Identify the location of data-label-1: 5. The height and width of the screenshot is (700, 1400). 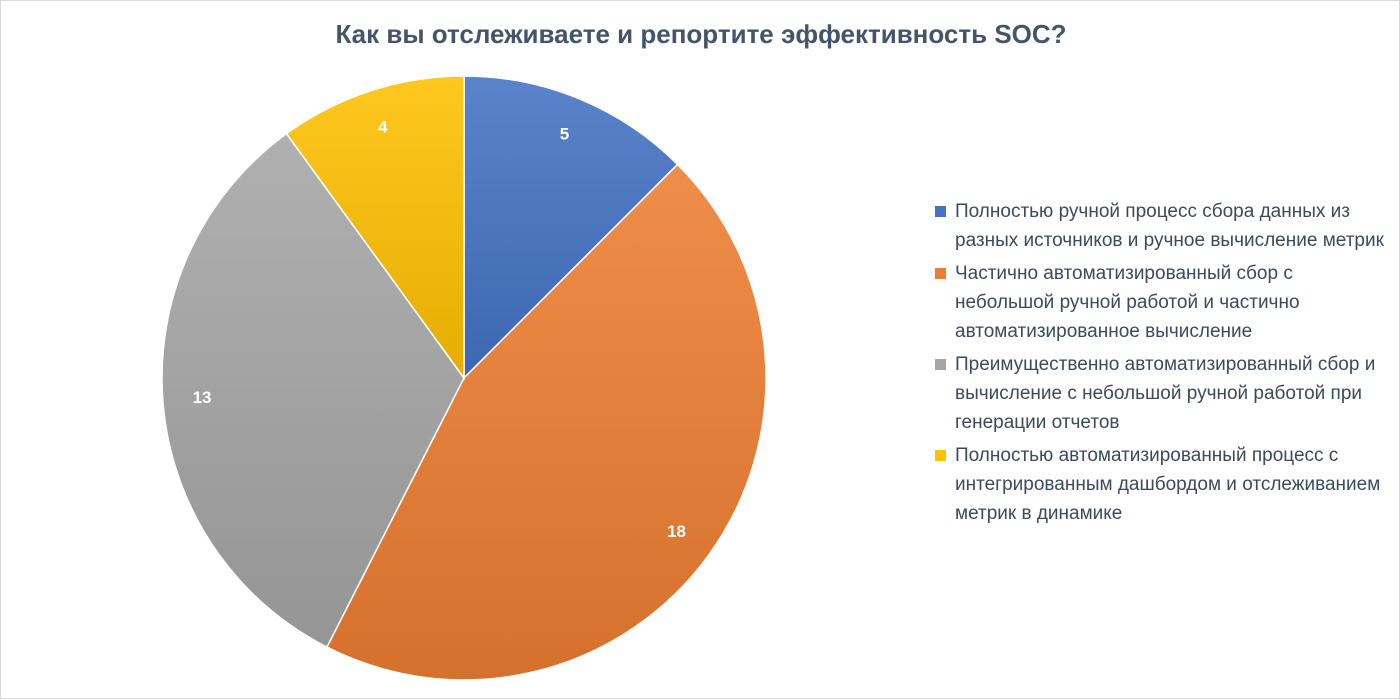
(564, 134).